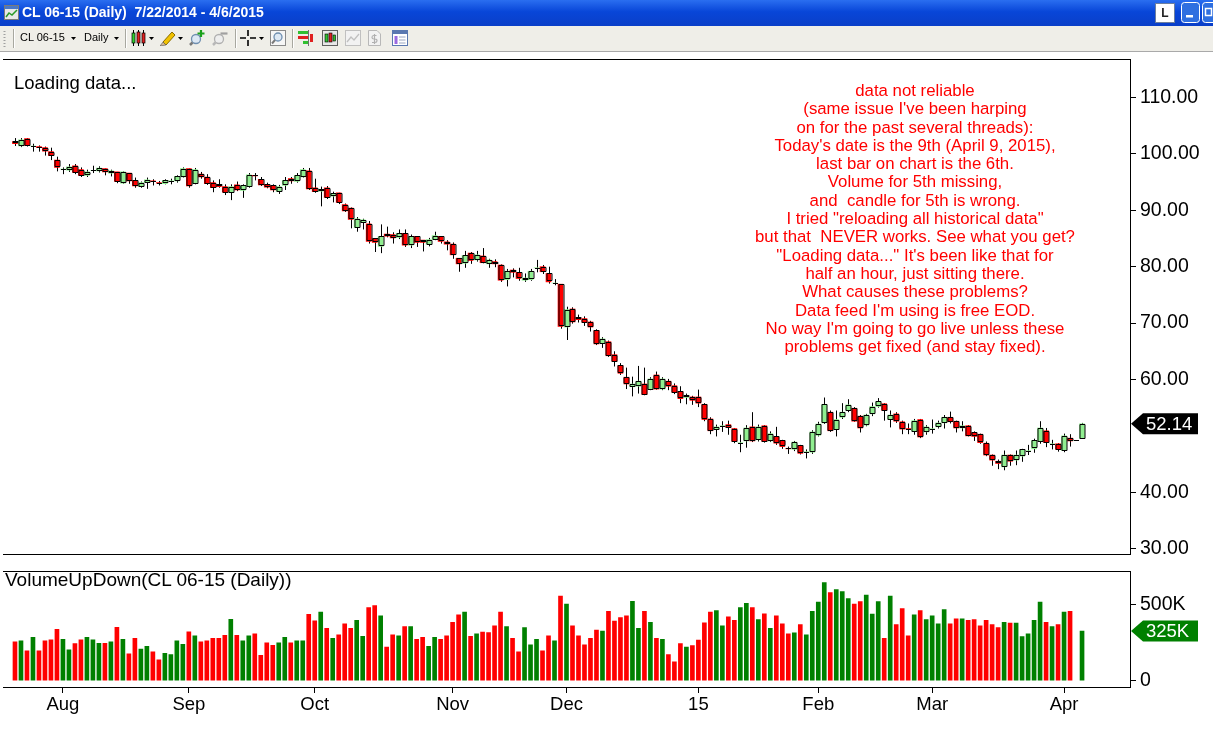  I want to click on x-tick-label: Aug, so click(63, 704).